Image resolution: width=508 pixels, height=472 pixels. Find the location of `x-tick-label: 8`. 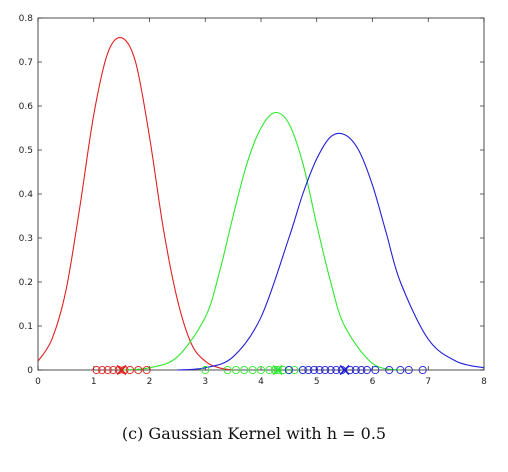

x-tick-label: 8 is located at coordinates (484, 382).